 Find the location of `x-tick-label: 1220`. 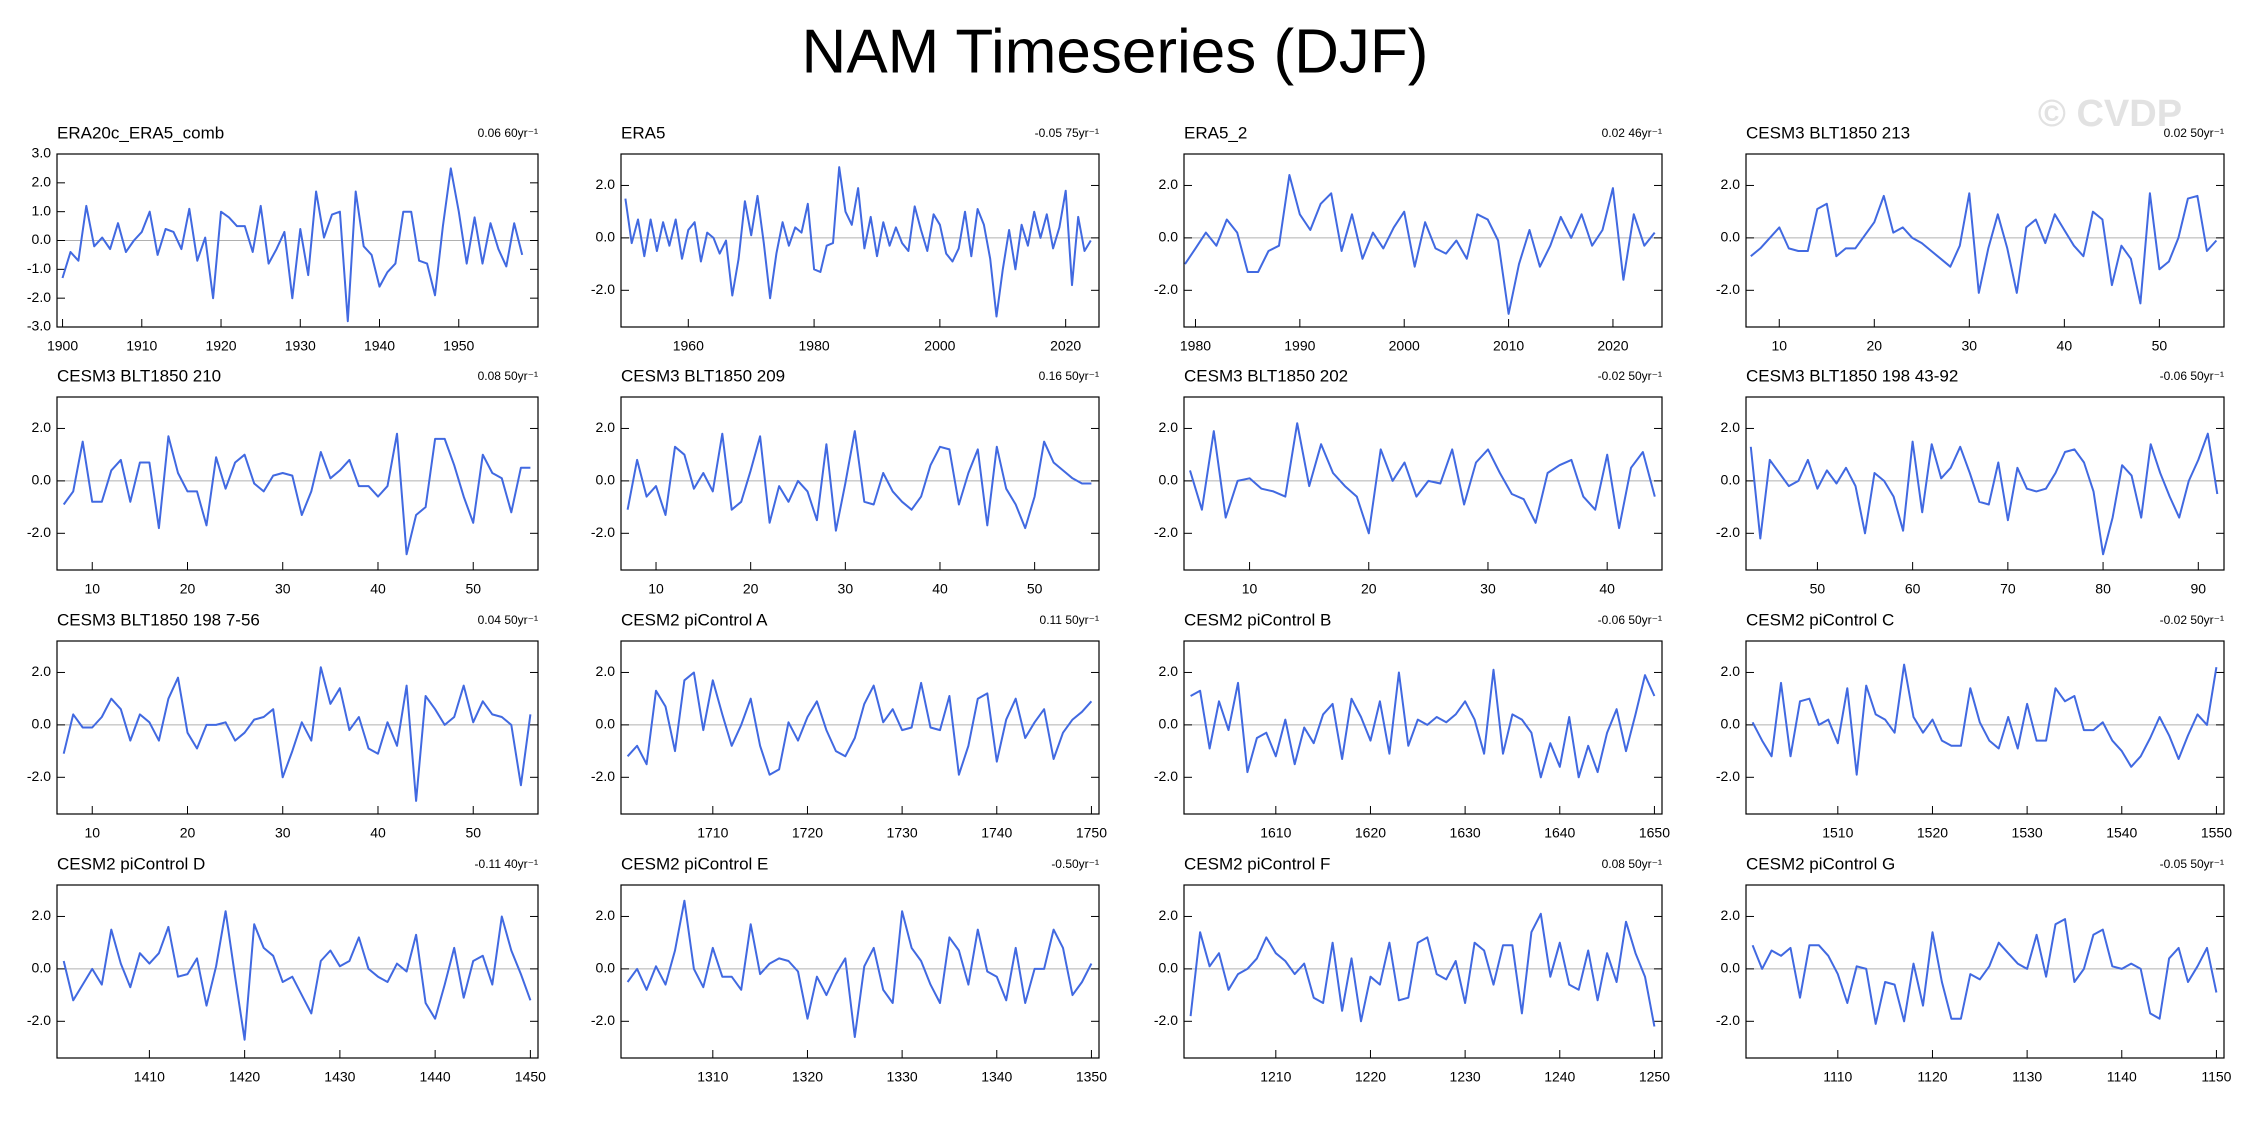

x-tick-label: 1220 is located at coordinates (1370, 1077).